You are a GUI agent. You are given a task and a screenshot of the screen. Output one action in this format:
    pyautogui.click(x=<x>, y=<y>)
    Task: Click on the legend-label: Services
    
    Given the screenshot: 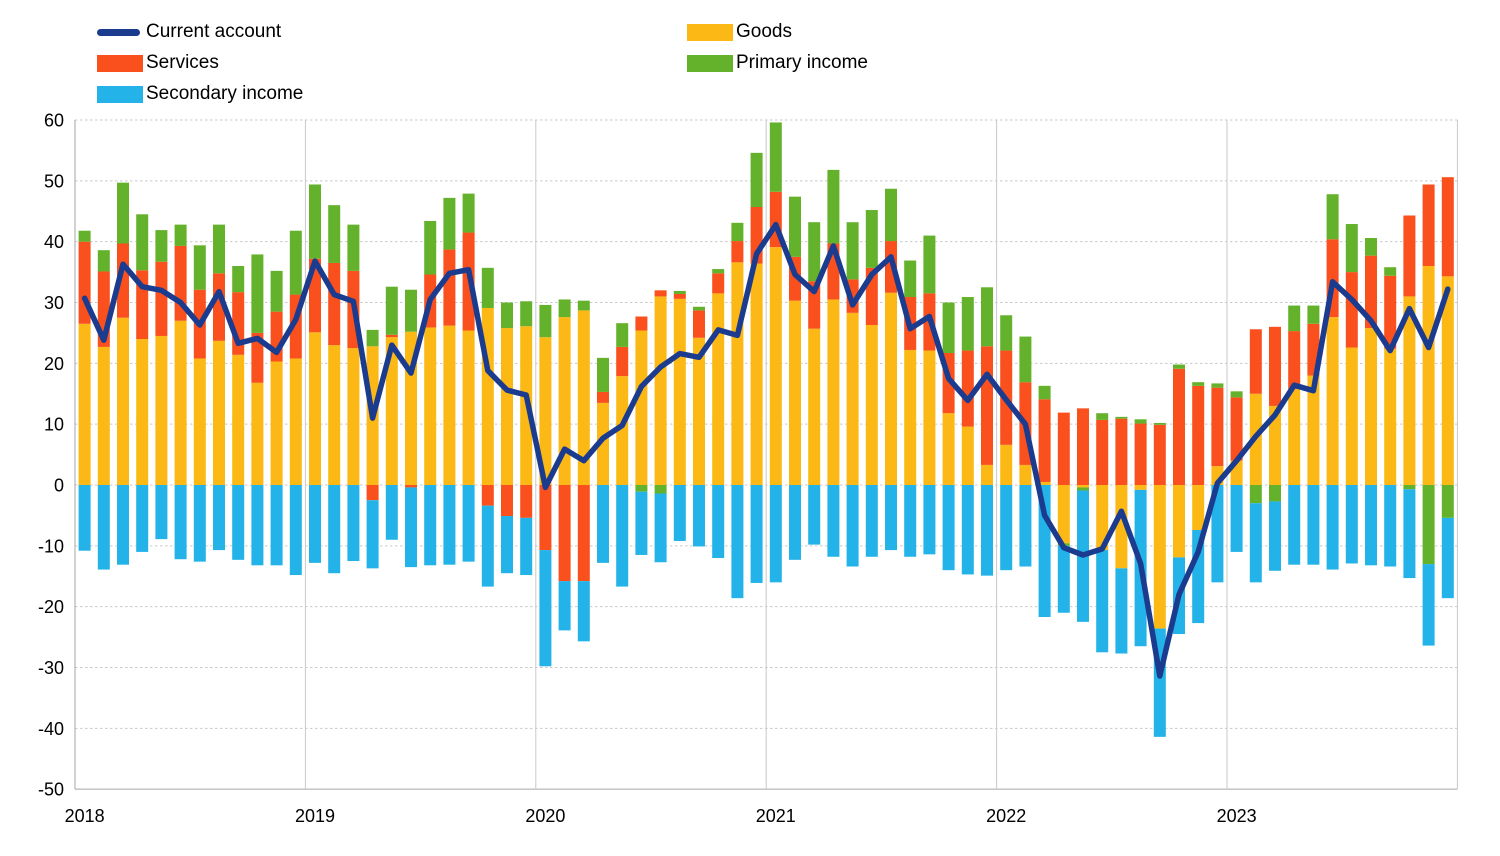 What is the action you would take?
    pyautogui.click(x=182, y=62)
    